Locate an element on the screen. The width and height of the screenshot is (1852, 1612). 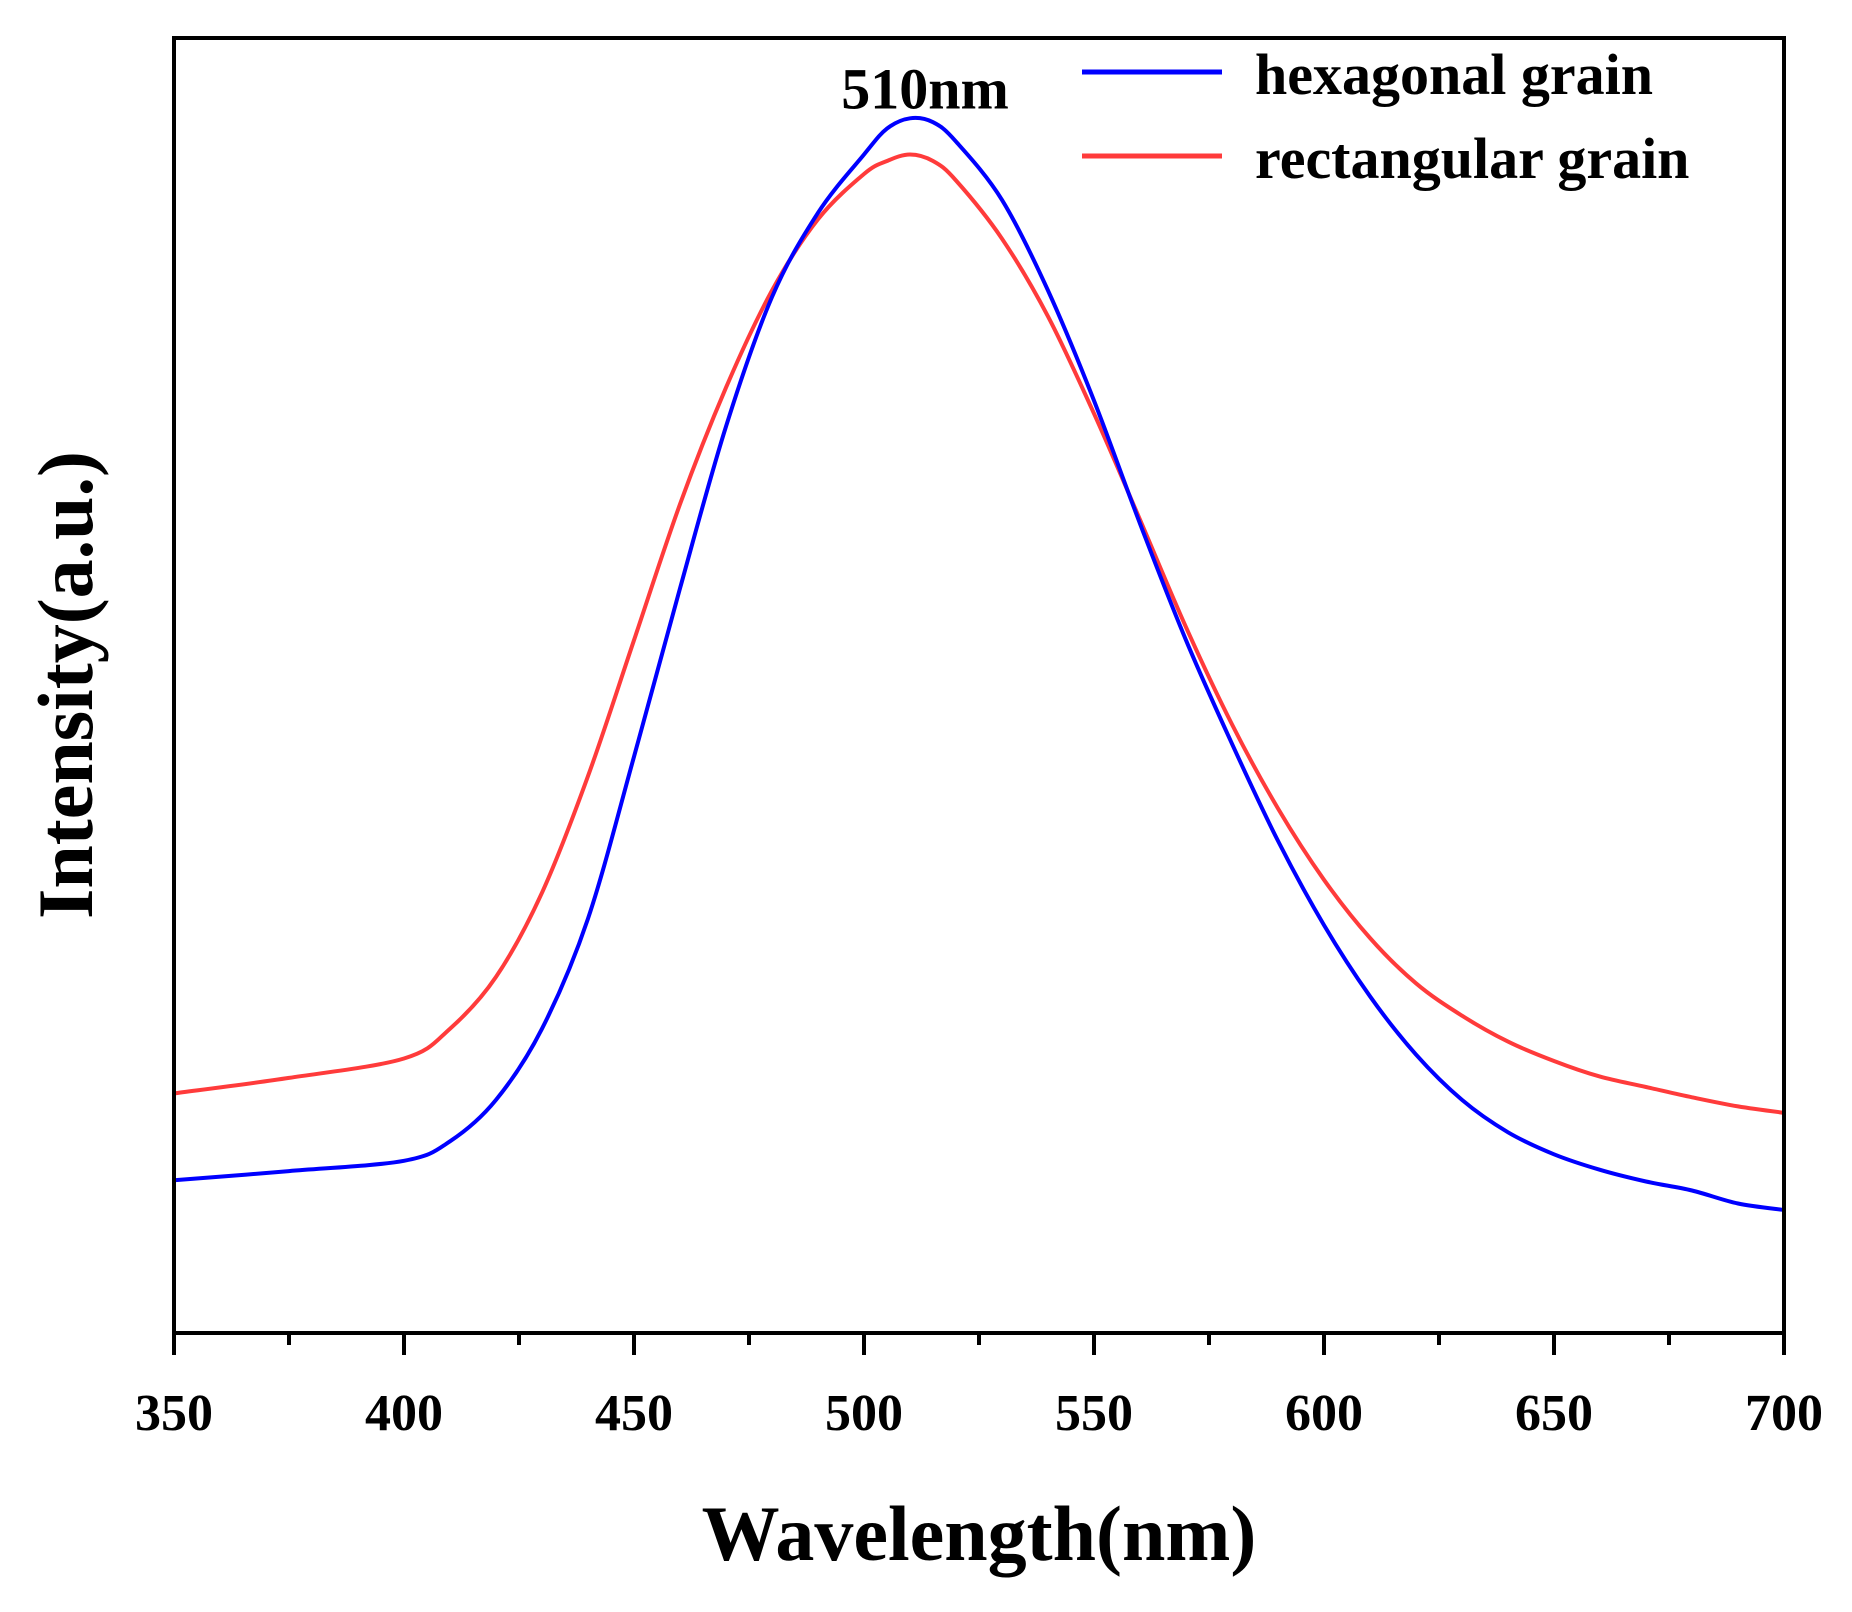
x-tick-label: 700 is located at coordinates (1784, 1413).